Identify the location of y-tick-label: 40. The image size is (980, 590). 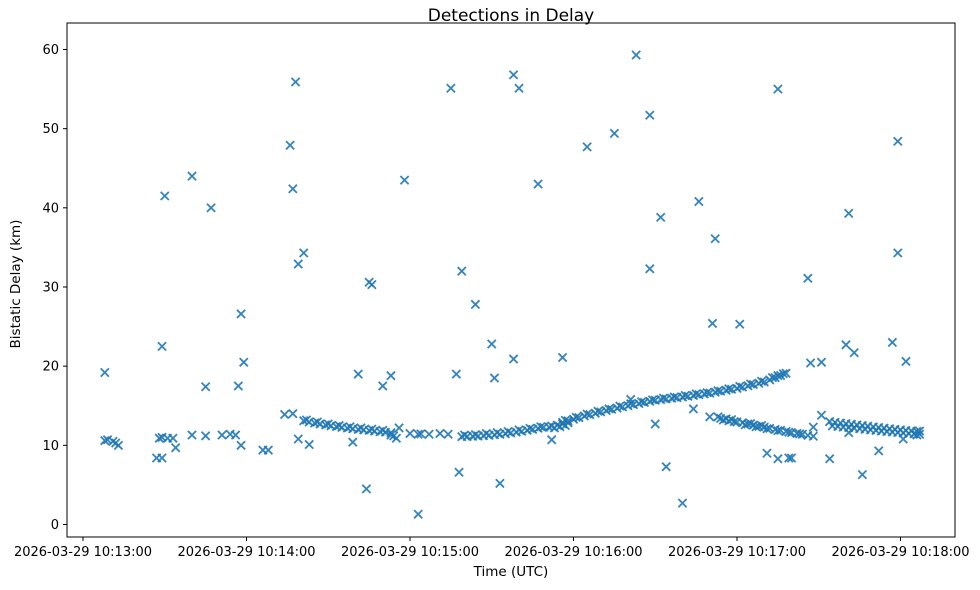
(50, 208).